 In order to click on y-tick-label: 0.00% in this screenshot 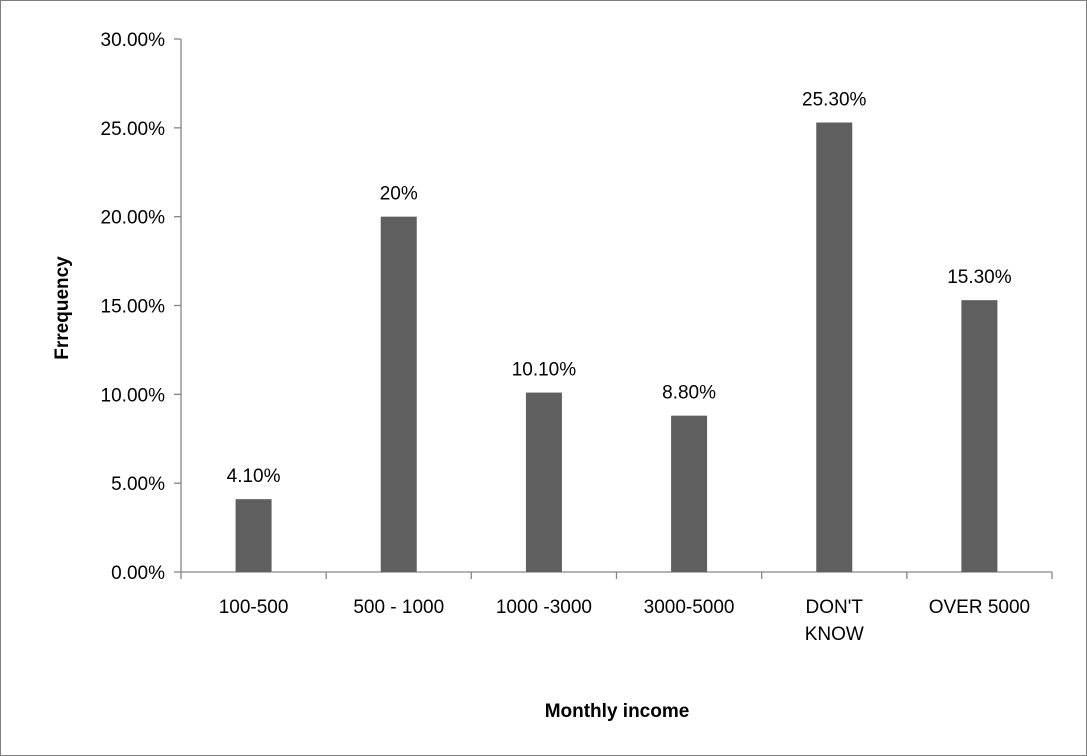, I will do `click(138, 573)`.